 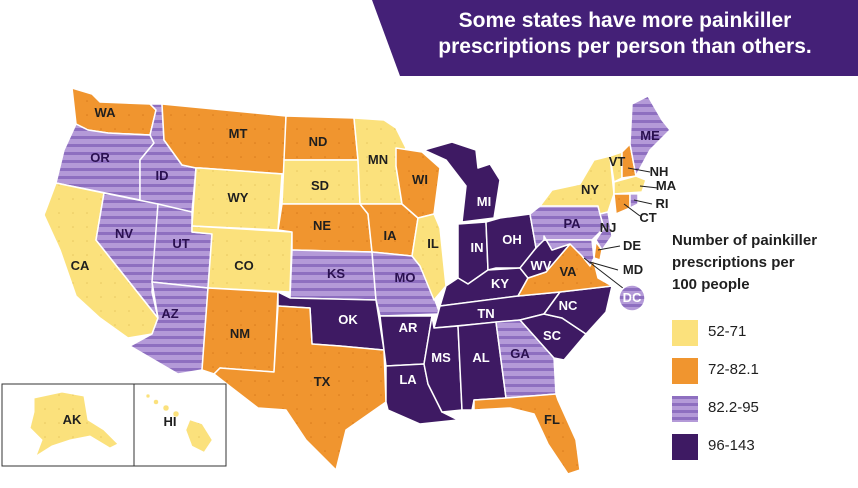 I want to click on state-label-MO: MO, so click(x=405, y=277).